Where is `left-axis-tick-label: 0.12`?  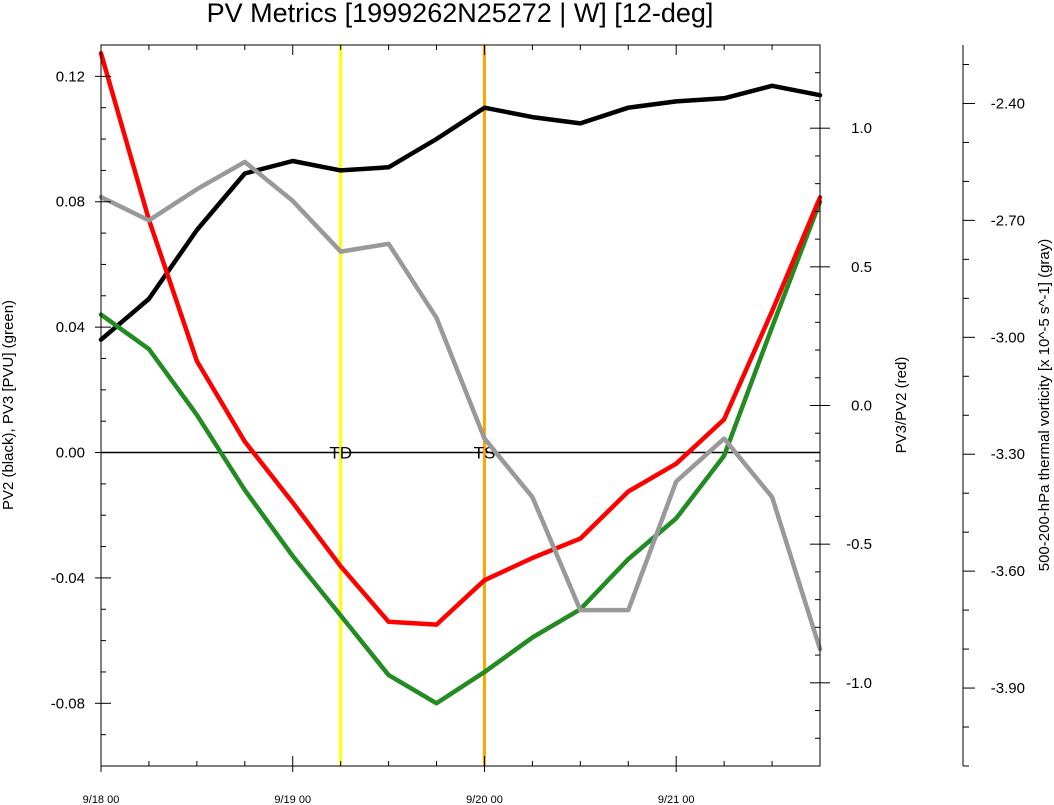 left-axis-tick-label: 0.12 is located at coordinates (70, 76).